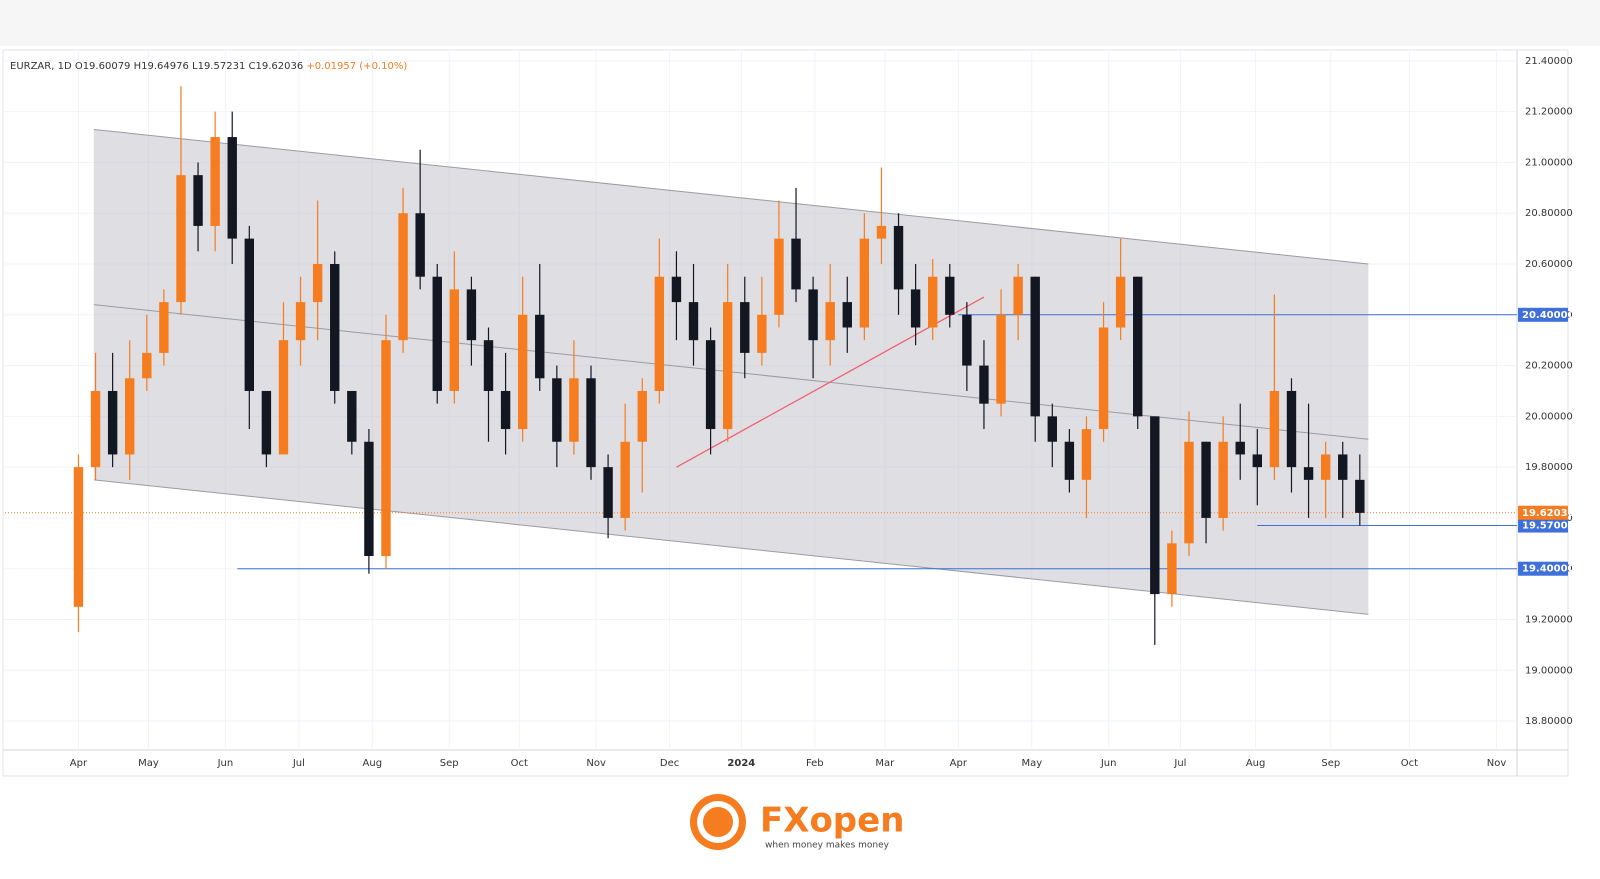  What do you see at coordinates (277, 66) in the screenshot?
I see `header-field: C19.62036` at bounding box center [277, 66].